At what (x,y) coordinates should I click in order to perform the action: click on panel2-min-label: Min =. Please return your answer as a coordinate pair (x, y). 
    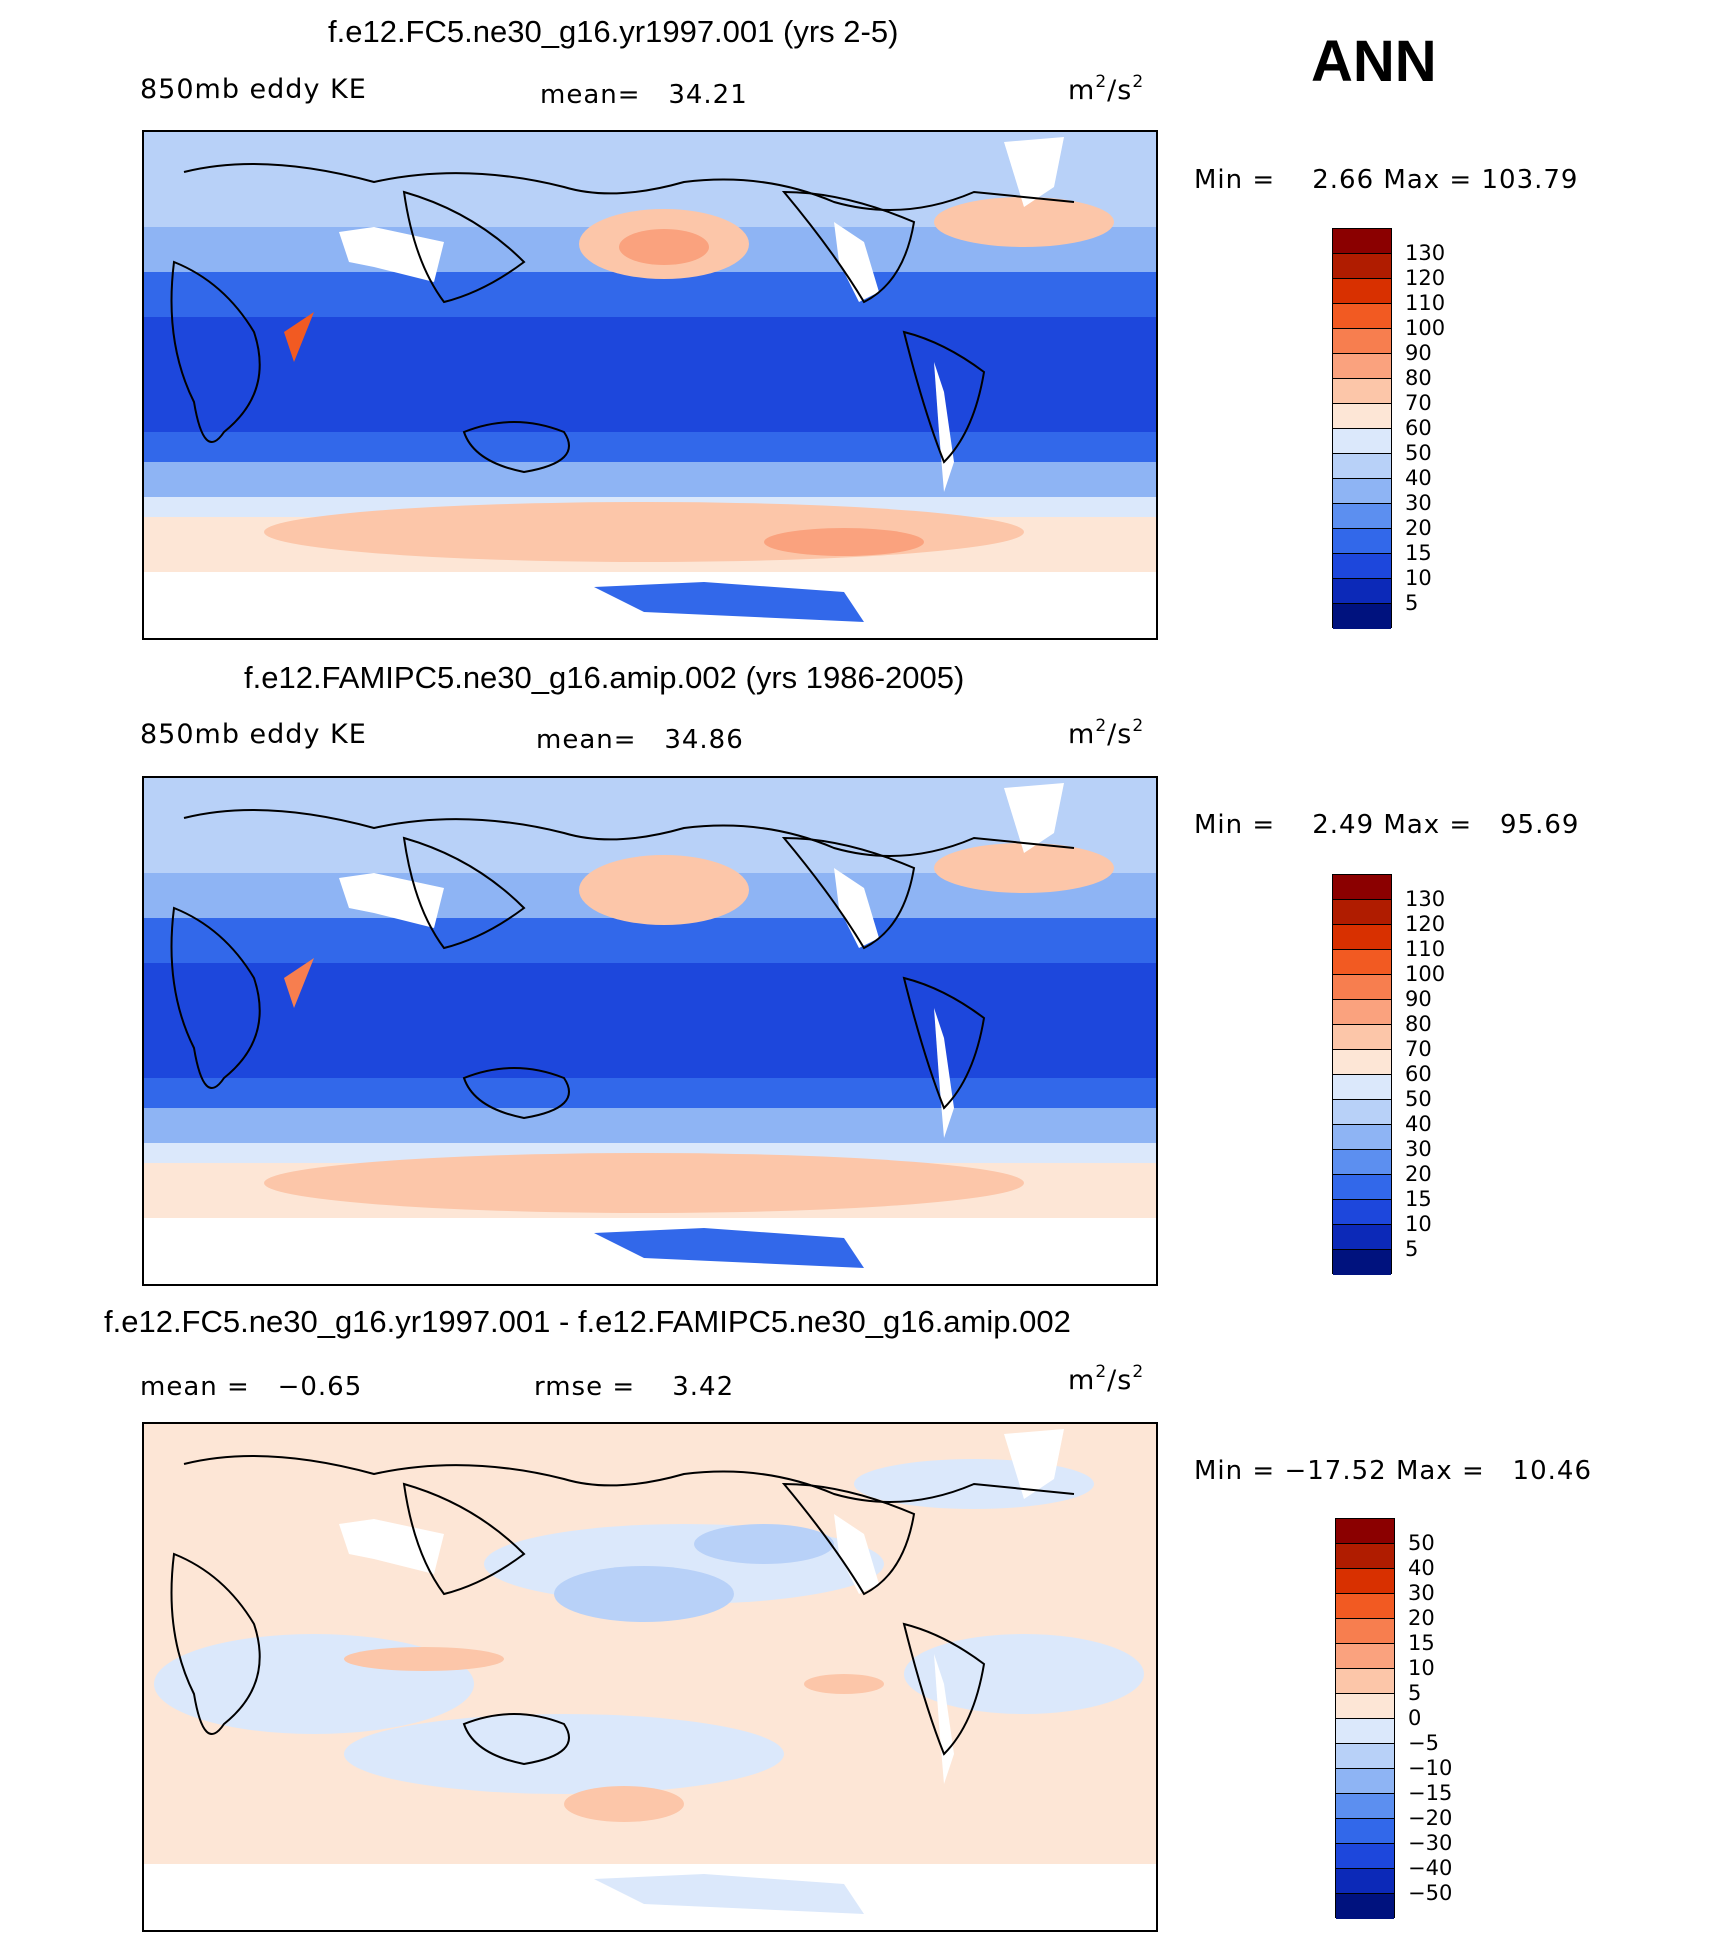
    Looking at the image, I should click on (1235, 825).